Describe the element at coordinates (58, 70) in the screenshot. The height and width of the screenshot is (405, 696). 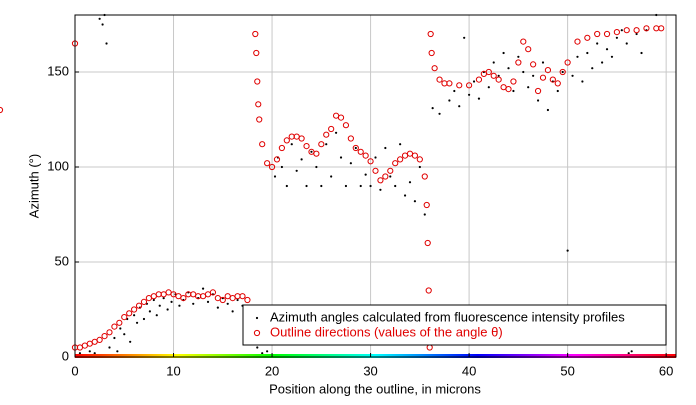
I see `y-tick-label: 150` at that location.